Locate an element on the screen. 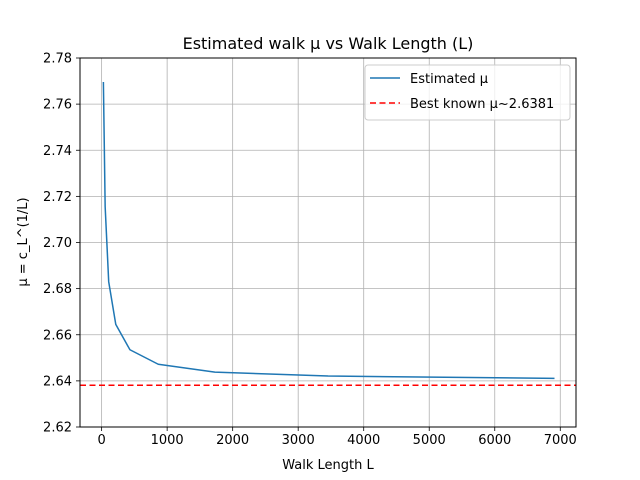 This screenshot has height=480, width=640. legend-label-best-known: Best known μ~2.6381 is located at coordinates (482, 104).